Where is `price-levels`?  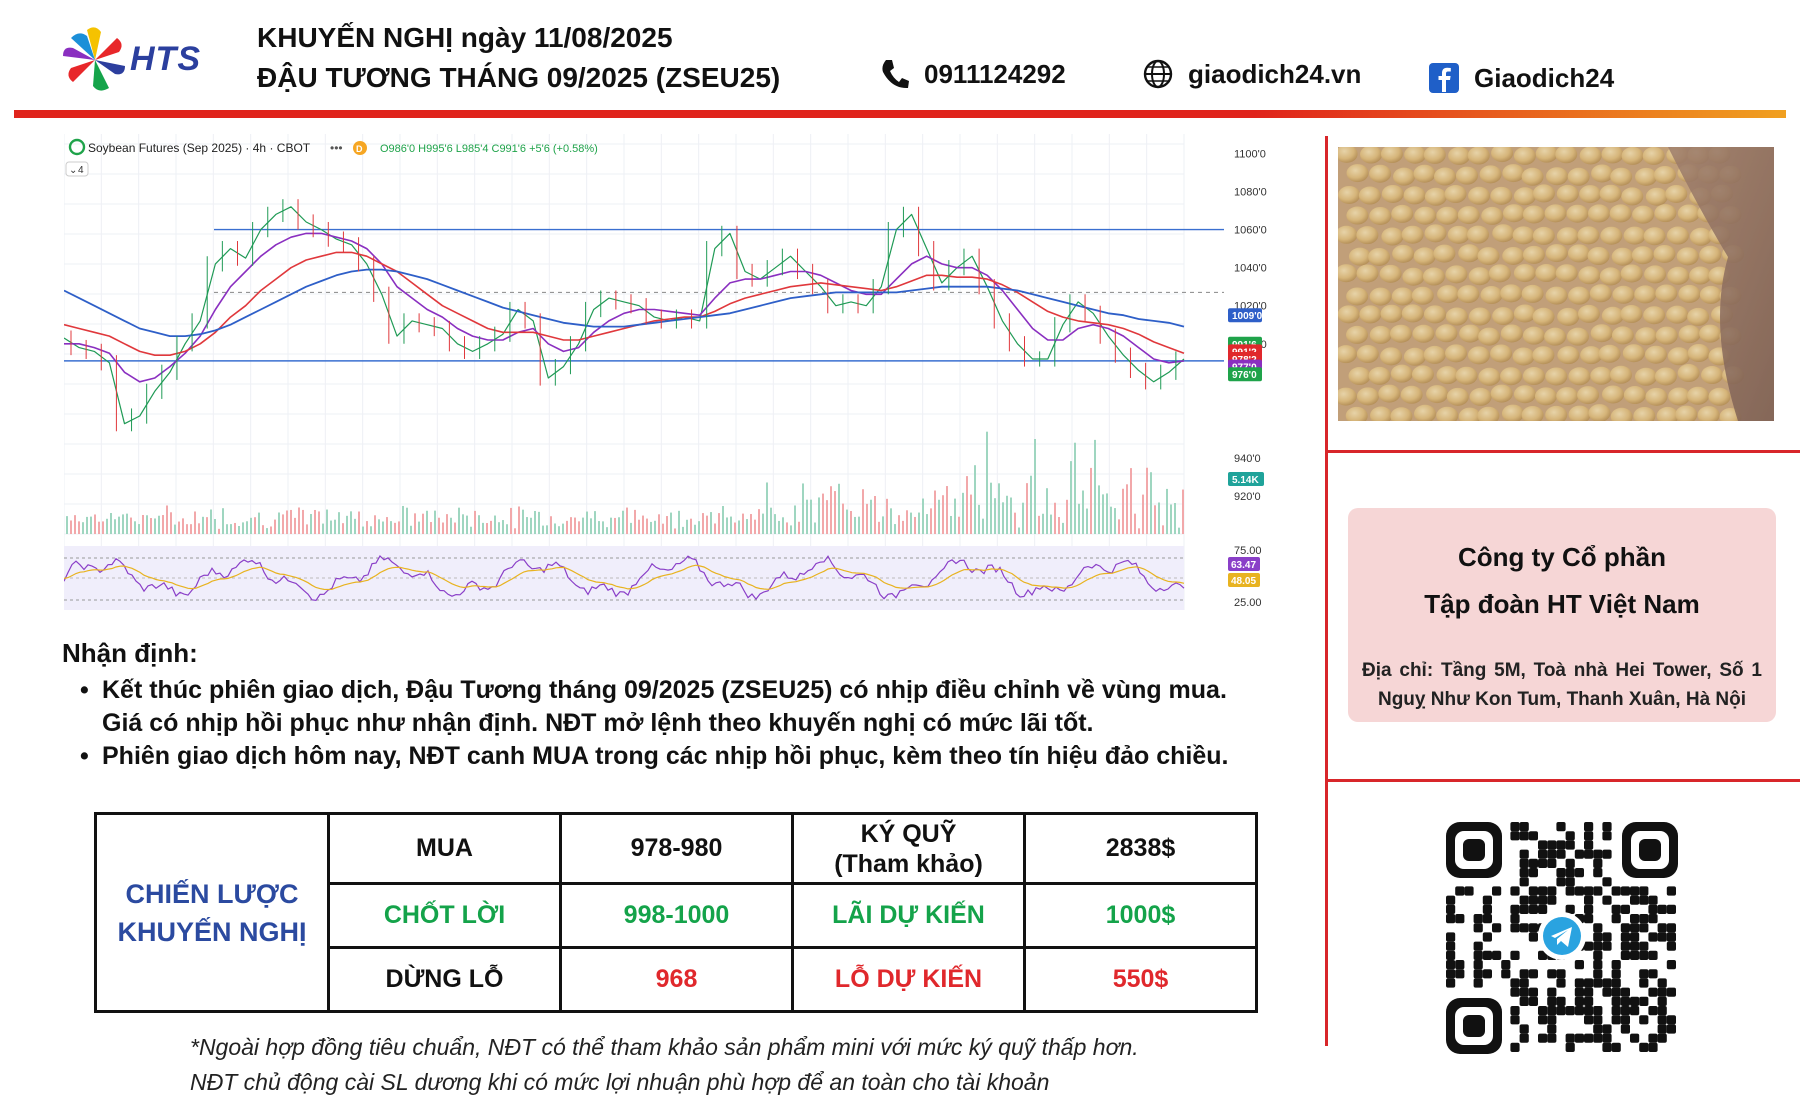 price-levels is located at coordinates (644, 295).